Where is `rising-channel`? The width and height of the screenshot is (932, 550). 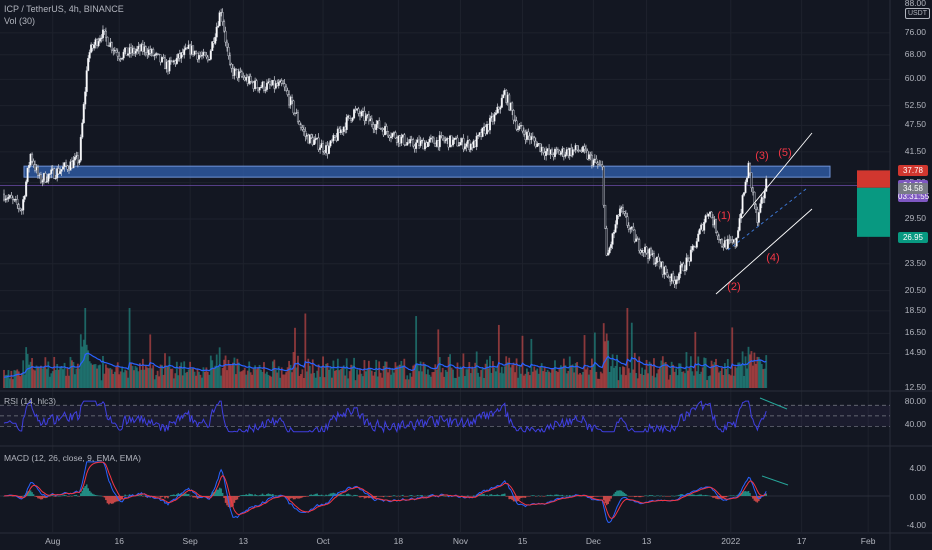
rising-channel is located at coordinates (764, 213).